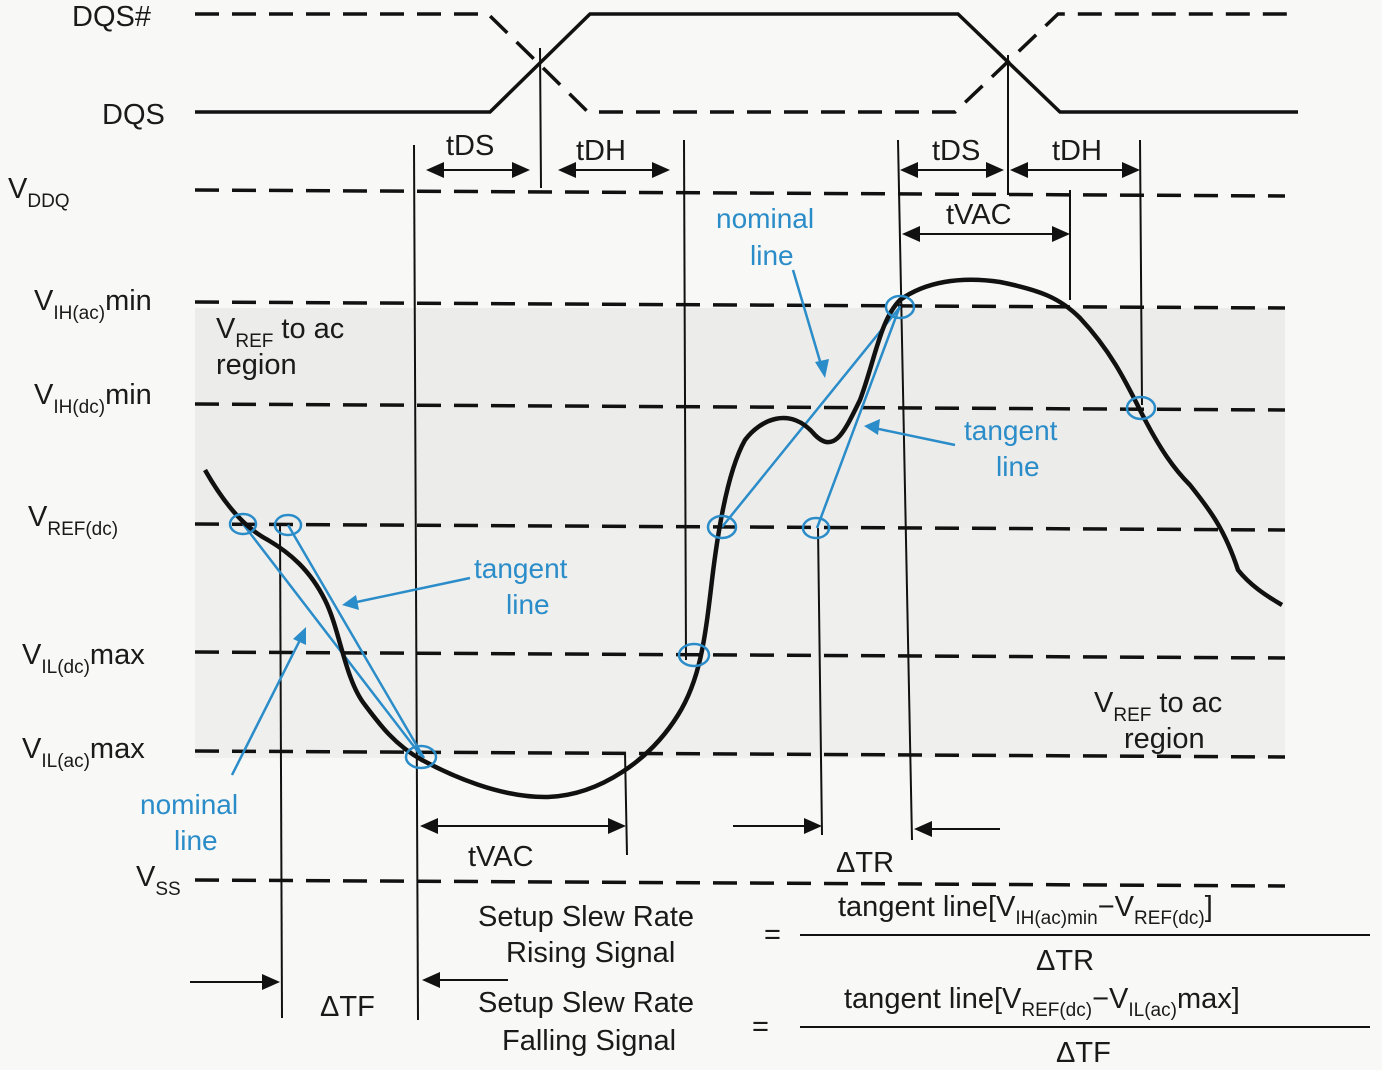 This screenshot has height=1070, width=1382. Describe the element at coordinates (601, 151) in the screenshot. I see `tdh-left-label: tDH` at that location.